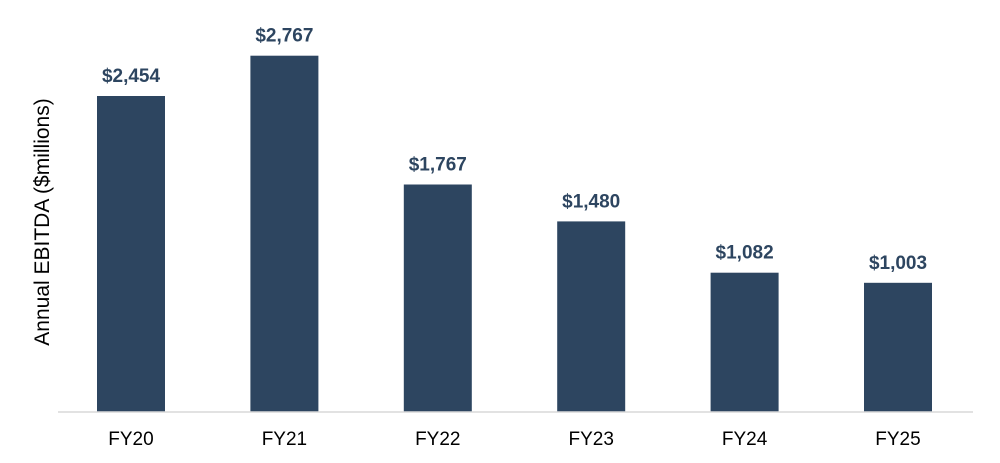  I want to click on category-label-fy22: FY22, so click(437, 439).